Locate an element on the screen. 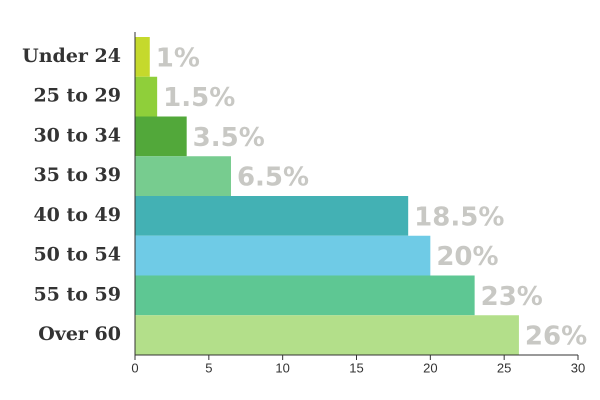  y-tick-label: 35 to 39 is located at coordinates (77, 175).